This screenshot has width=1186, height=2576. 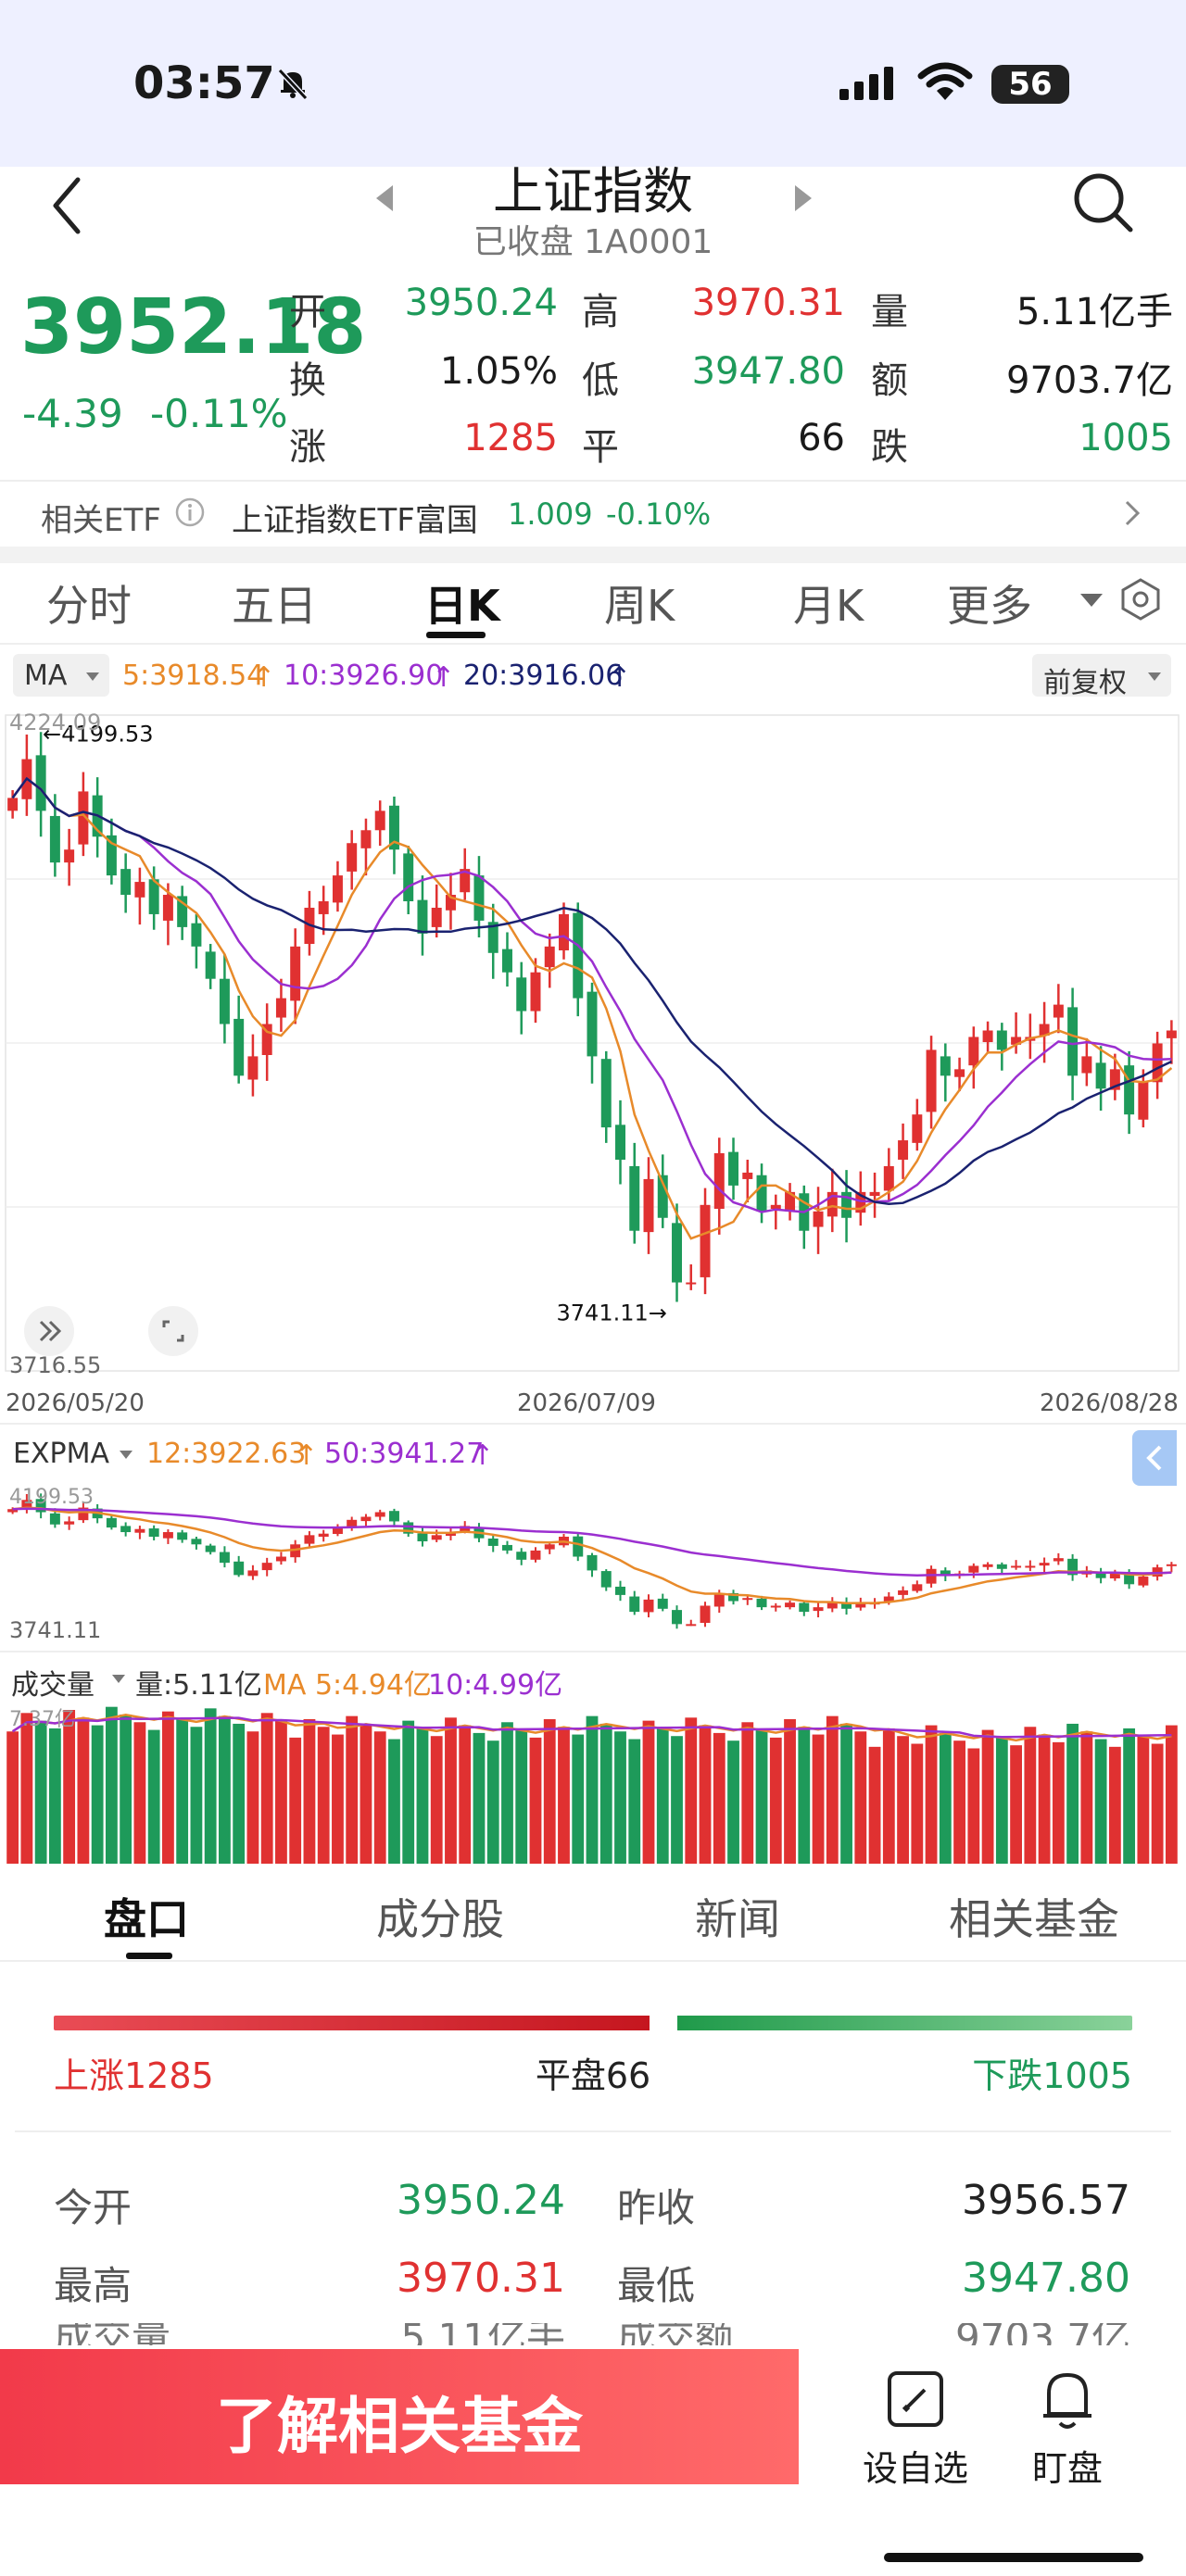 What do you see at coordinates (639, 606) in the screenshot?
I see `tab-period: 周K` at bounding box center [639, 606].